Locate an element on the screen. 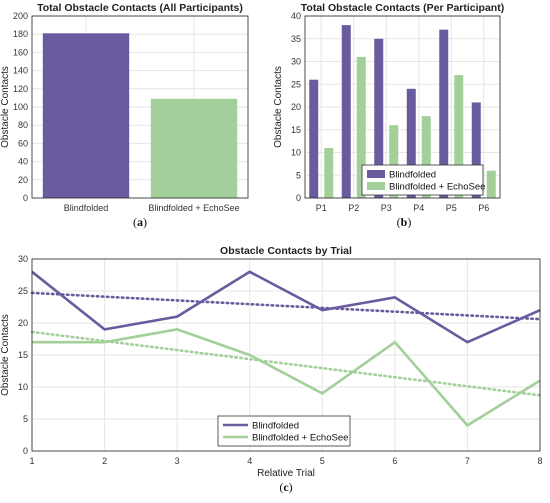  x-tick-label: Blindfolded is located at coordinates (86, 208).